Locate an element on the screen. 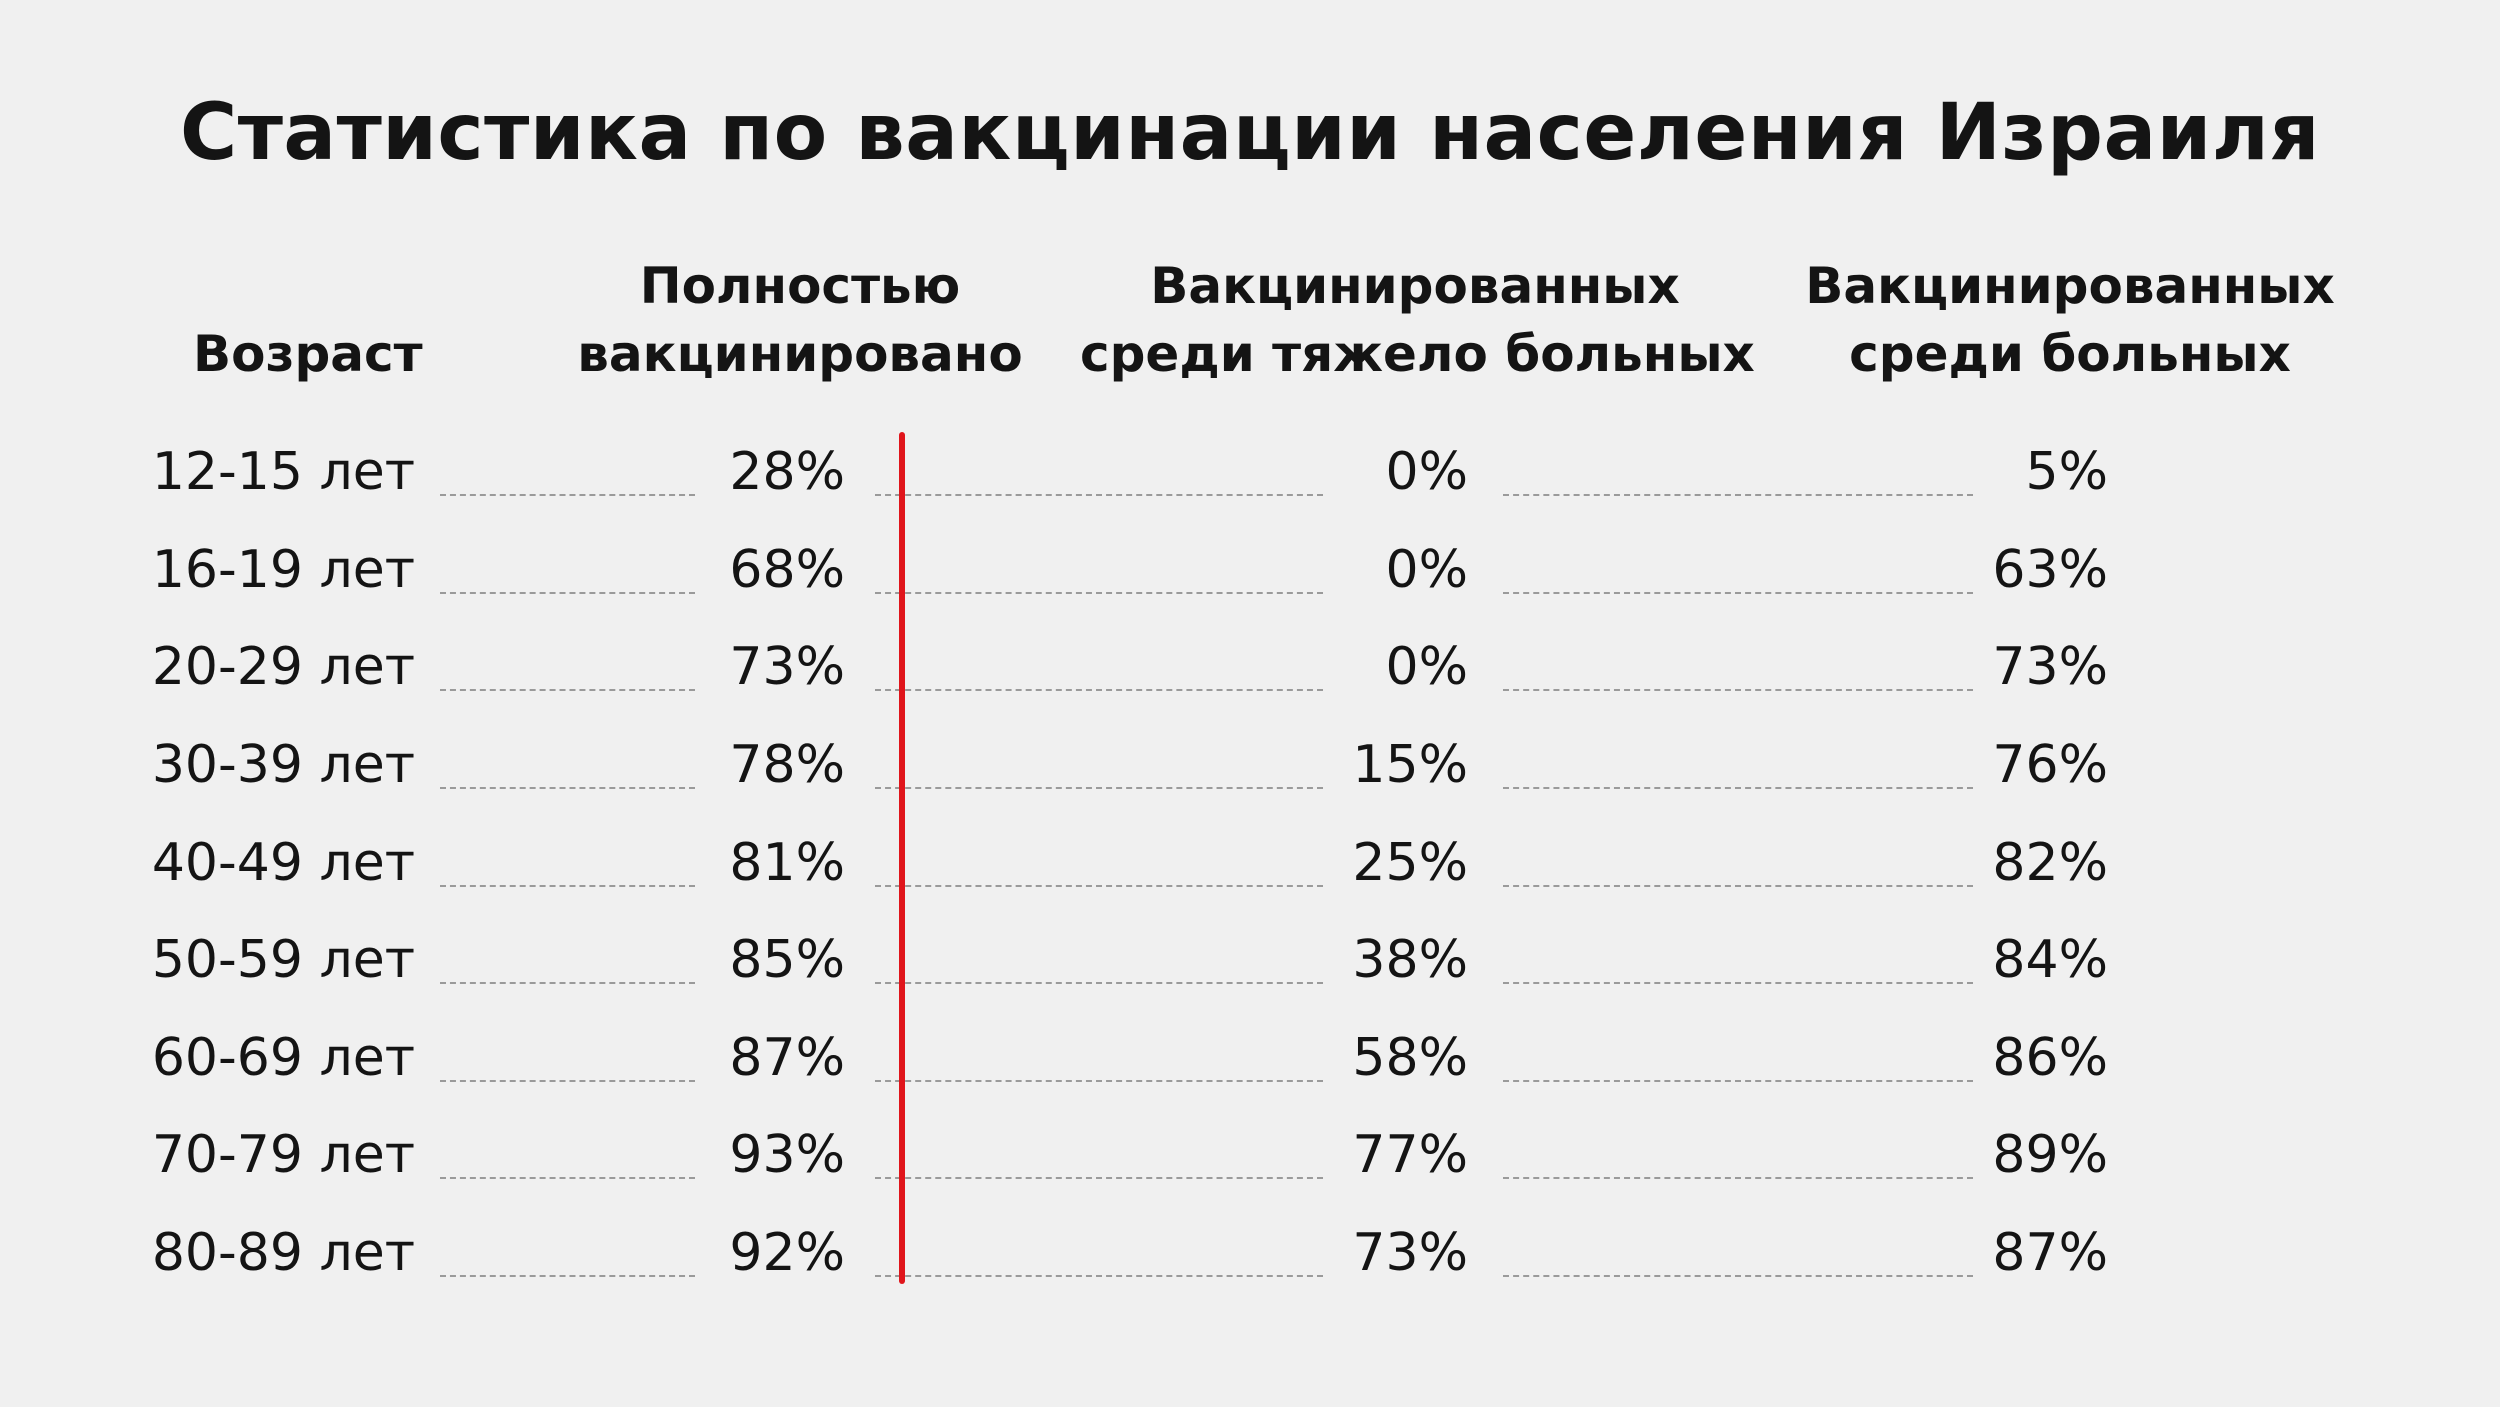 Image resolution: width=2500 pixels, height=1407 pixels. among-sick-cell: 73% is located at coordinates (2050, 667).